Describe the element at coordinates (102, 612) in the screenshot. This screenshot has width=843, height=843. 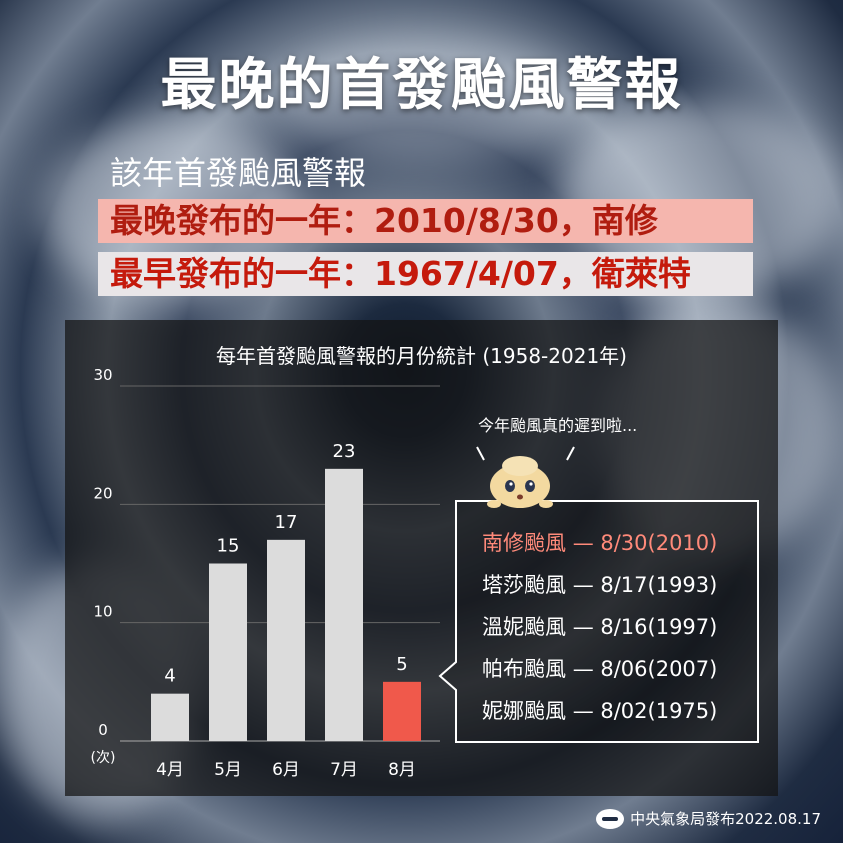
I see `y-tick-label: 10` at that location.